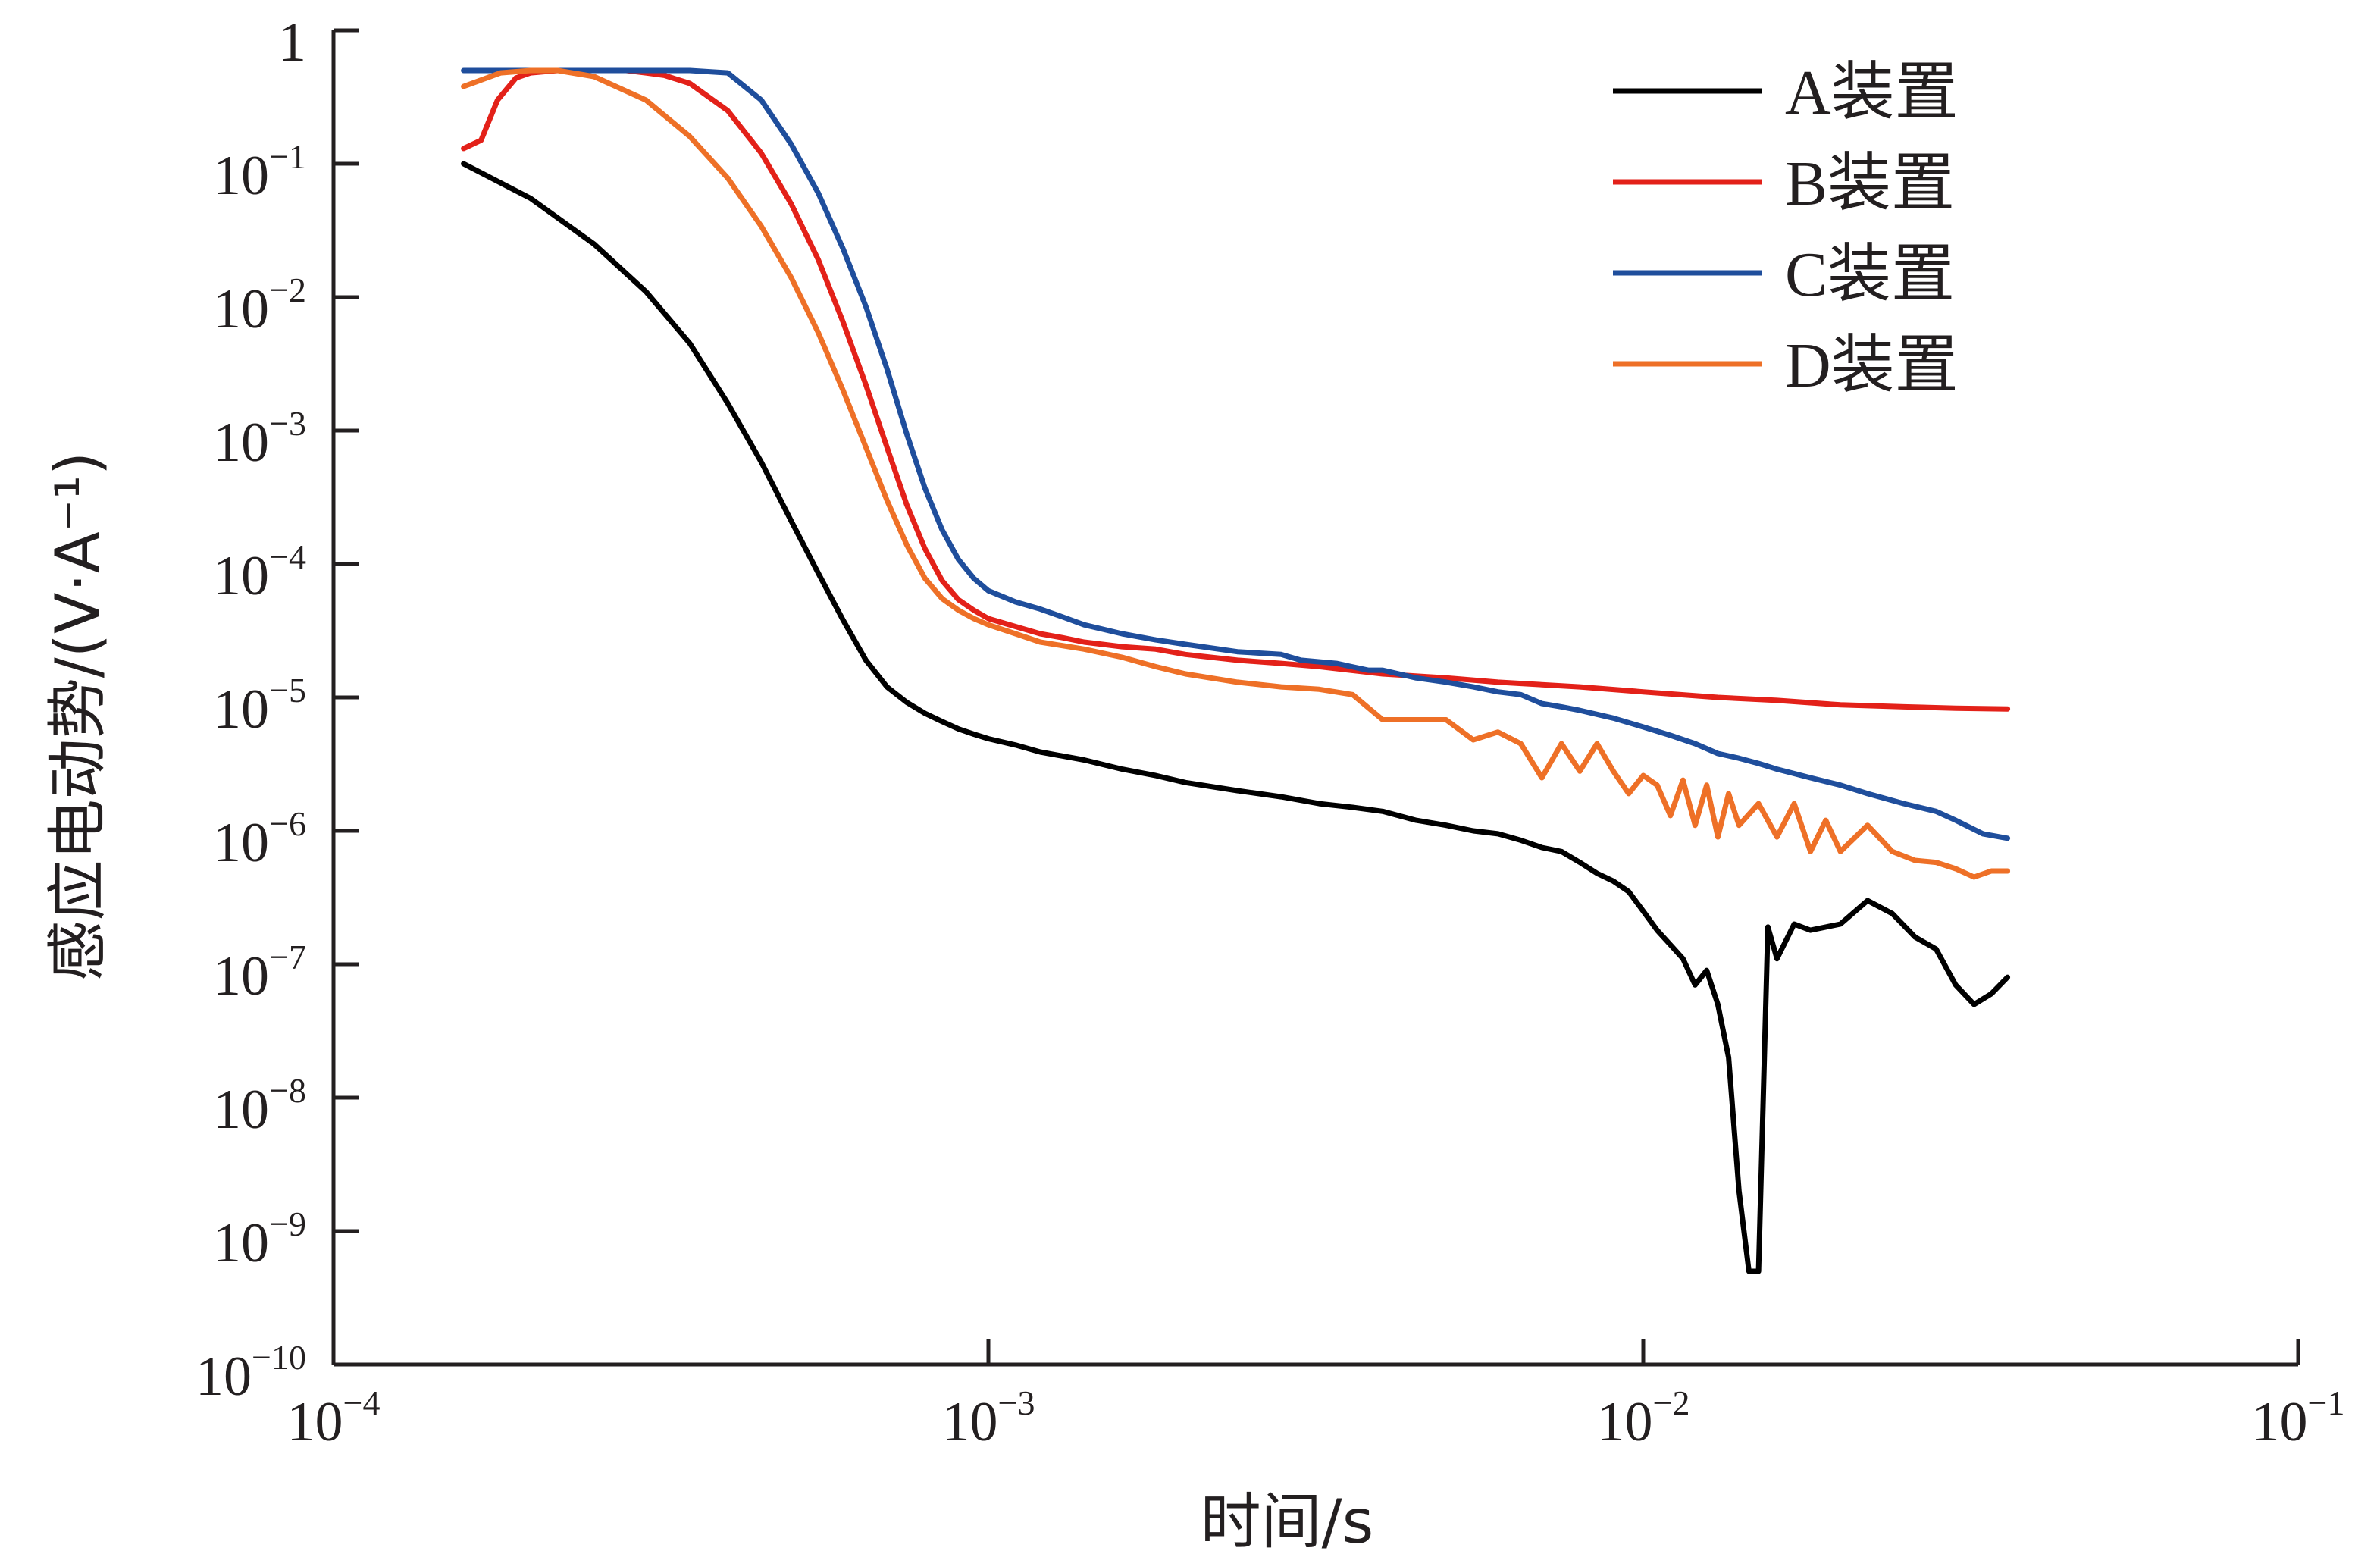 This screenshot has width=2380, height=1551. What do you see at coordinates (1316, 1396) in the screenshot?
I see `x-axis-ticks: 10⁻⁴ 10⁻³ 10⁻² 10⁻¹` at bounding box center [1316, 1396].